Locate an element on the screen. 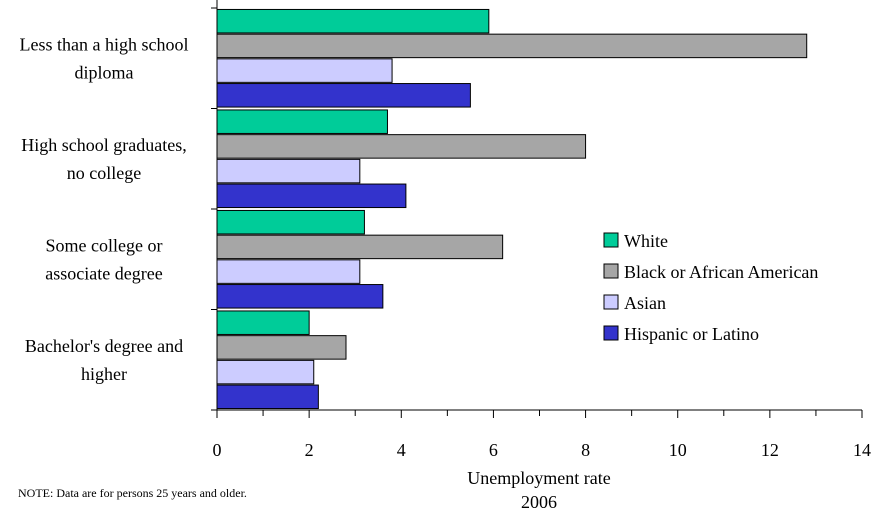  category-label: High school graduates, no college is located at coordinates (103, 159).